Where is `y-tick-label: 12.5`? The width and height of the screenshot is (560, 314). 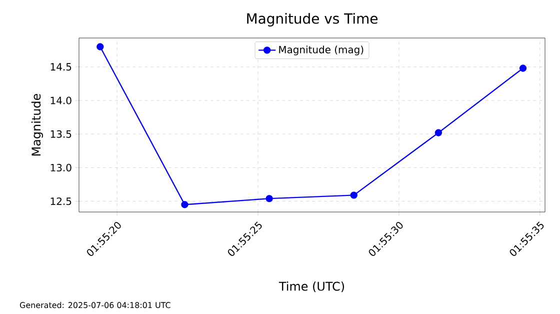 y-tick-label: 12.5 is located at coordinates (61, 201).